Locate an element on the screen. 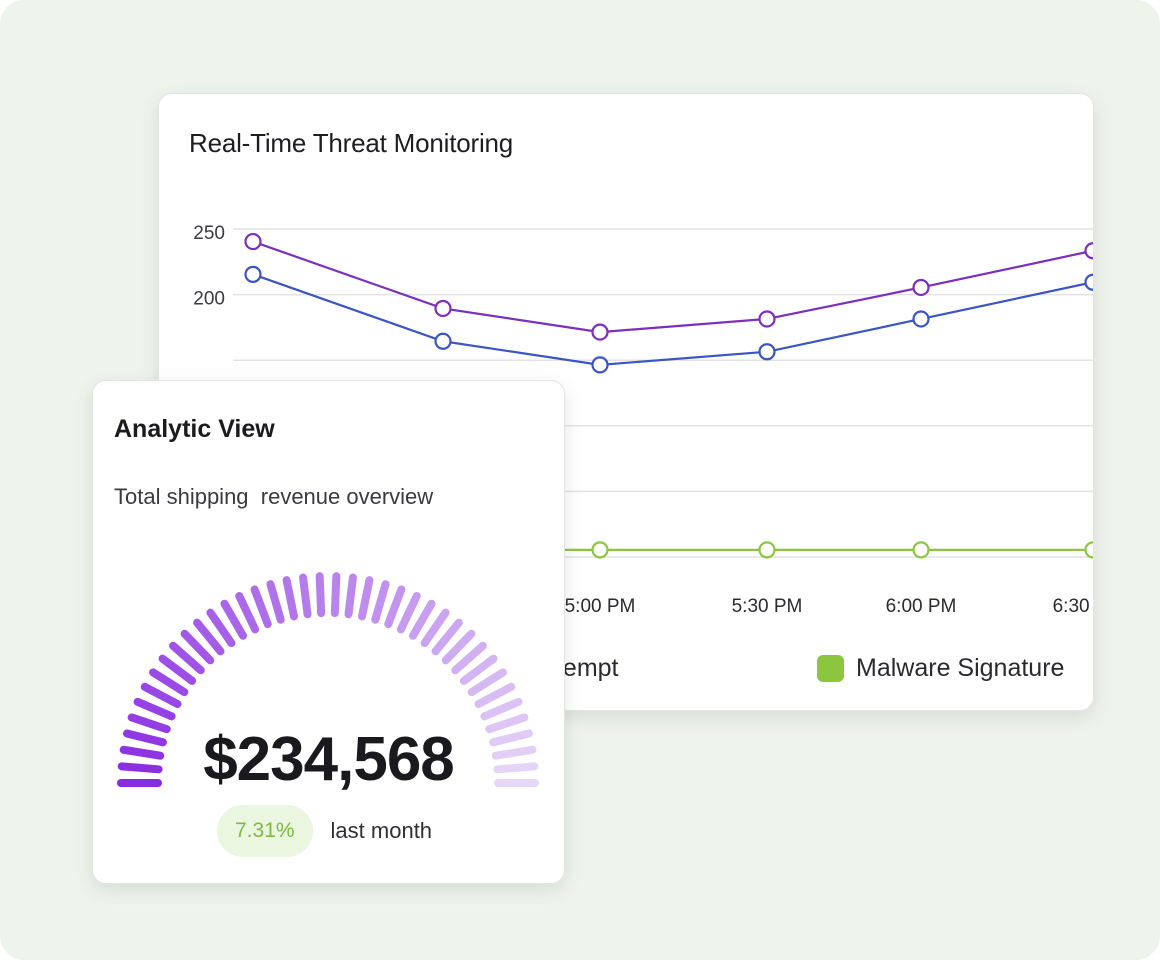 This screenshot has width=1160, height=960. legend-item-malware: Malware Signature is located at coordinates (940, 668).